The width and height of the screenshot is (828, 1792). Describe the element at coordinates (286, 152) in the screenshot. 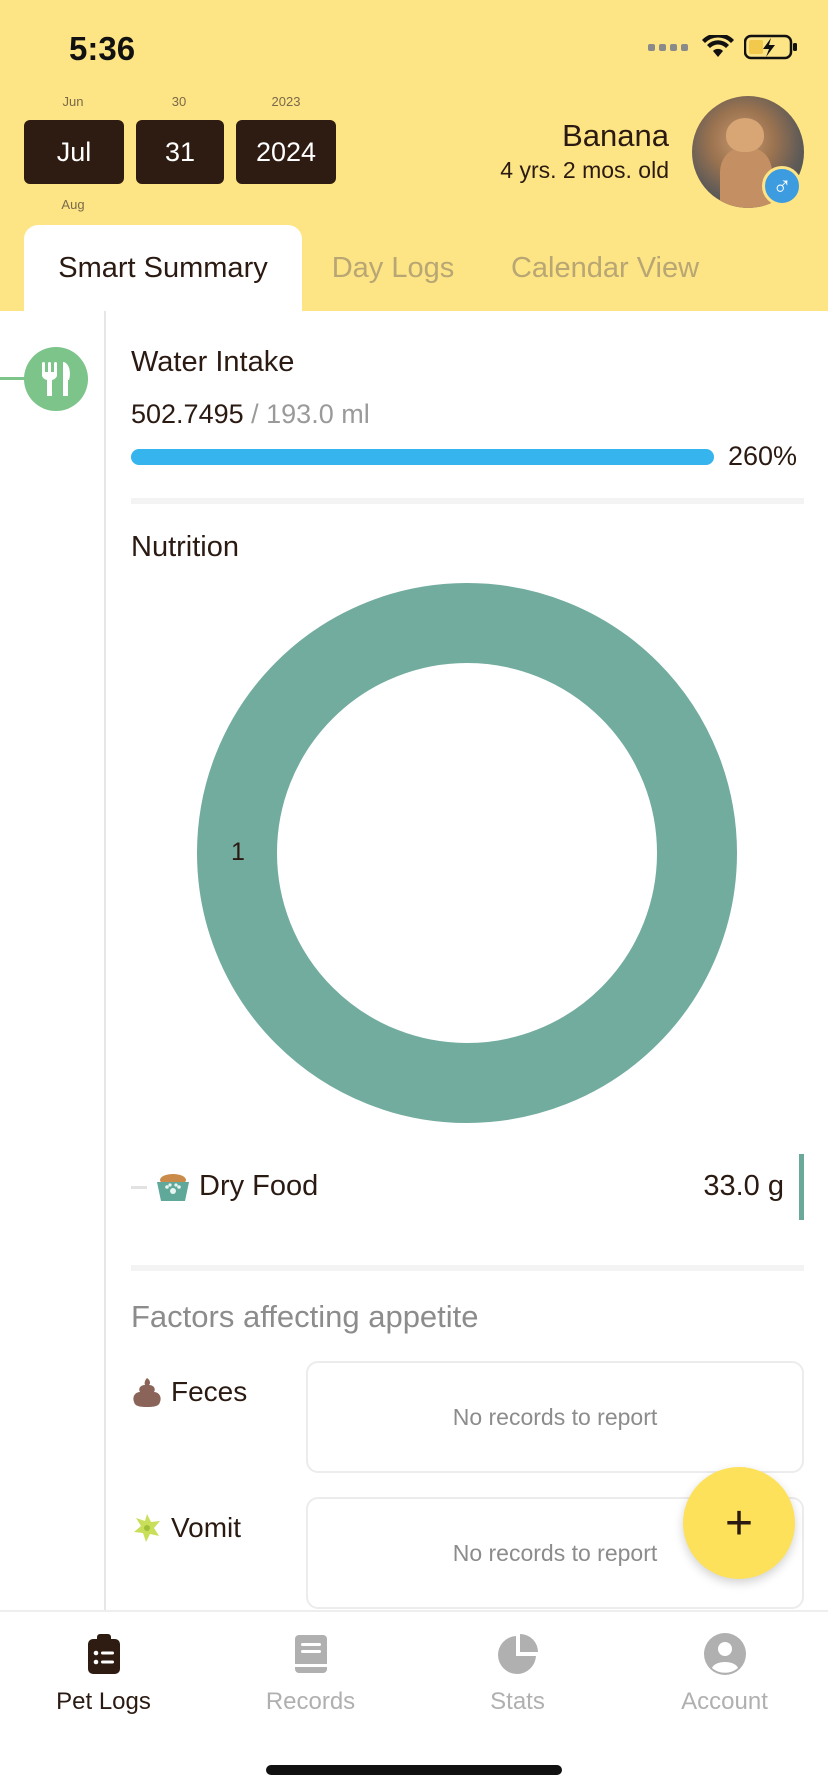

I see `year-picker: 2024` at that location.